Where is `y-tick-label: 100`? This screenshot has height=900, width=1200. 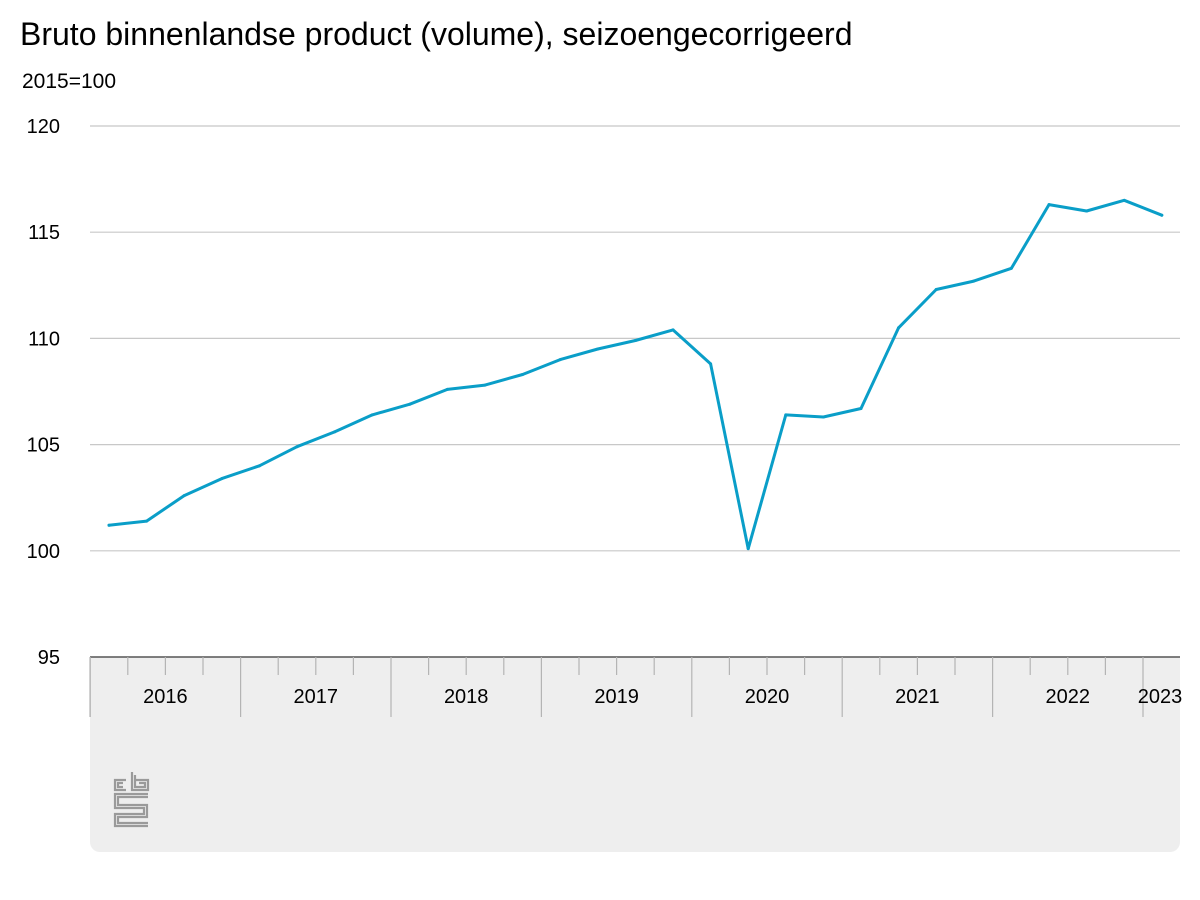 y-tick-label: 100 is located at coordinates (43, 552).